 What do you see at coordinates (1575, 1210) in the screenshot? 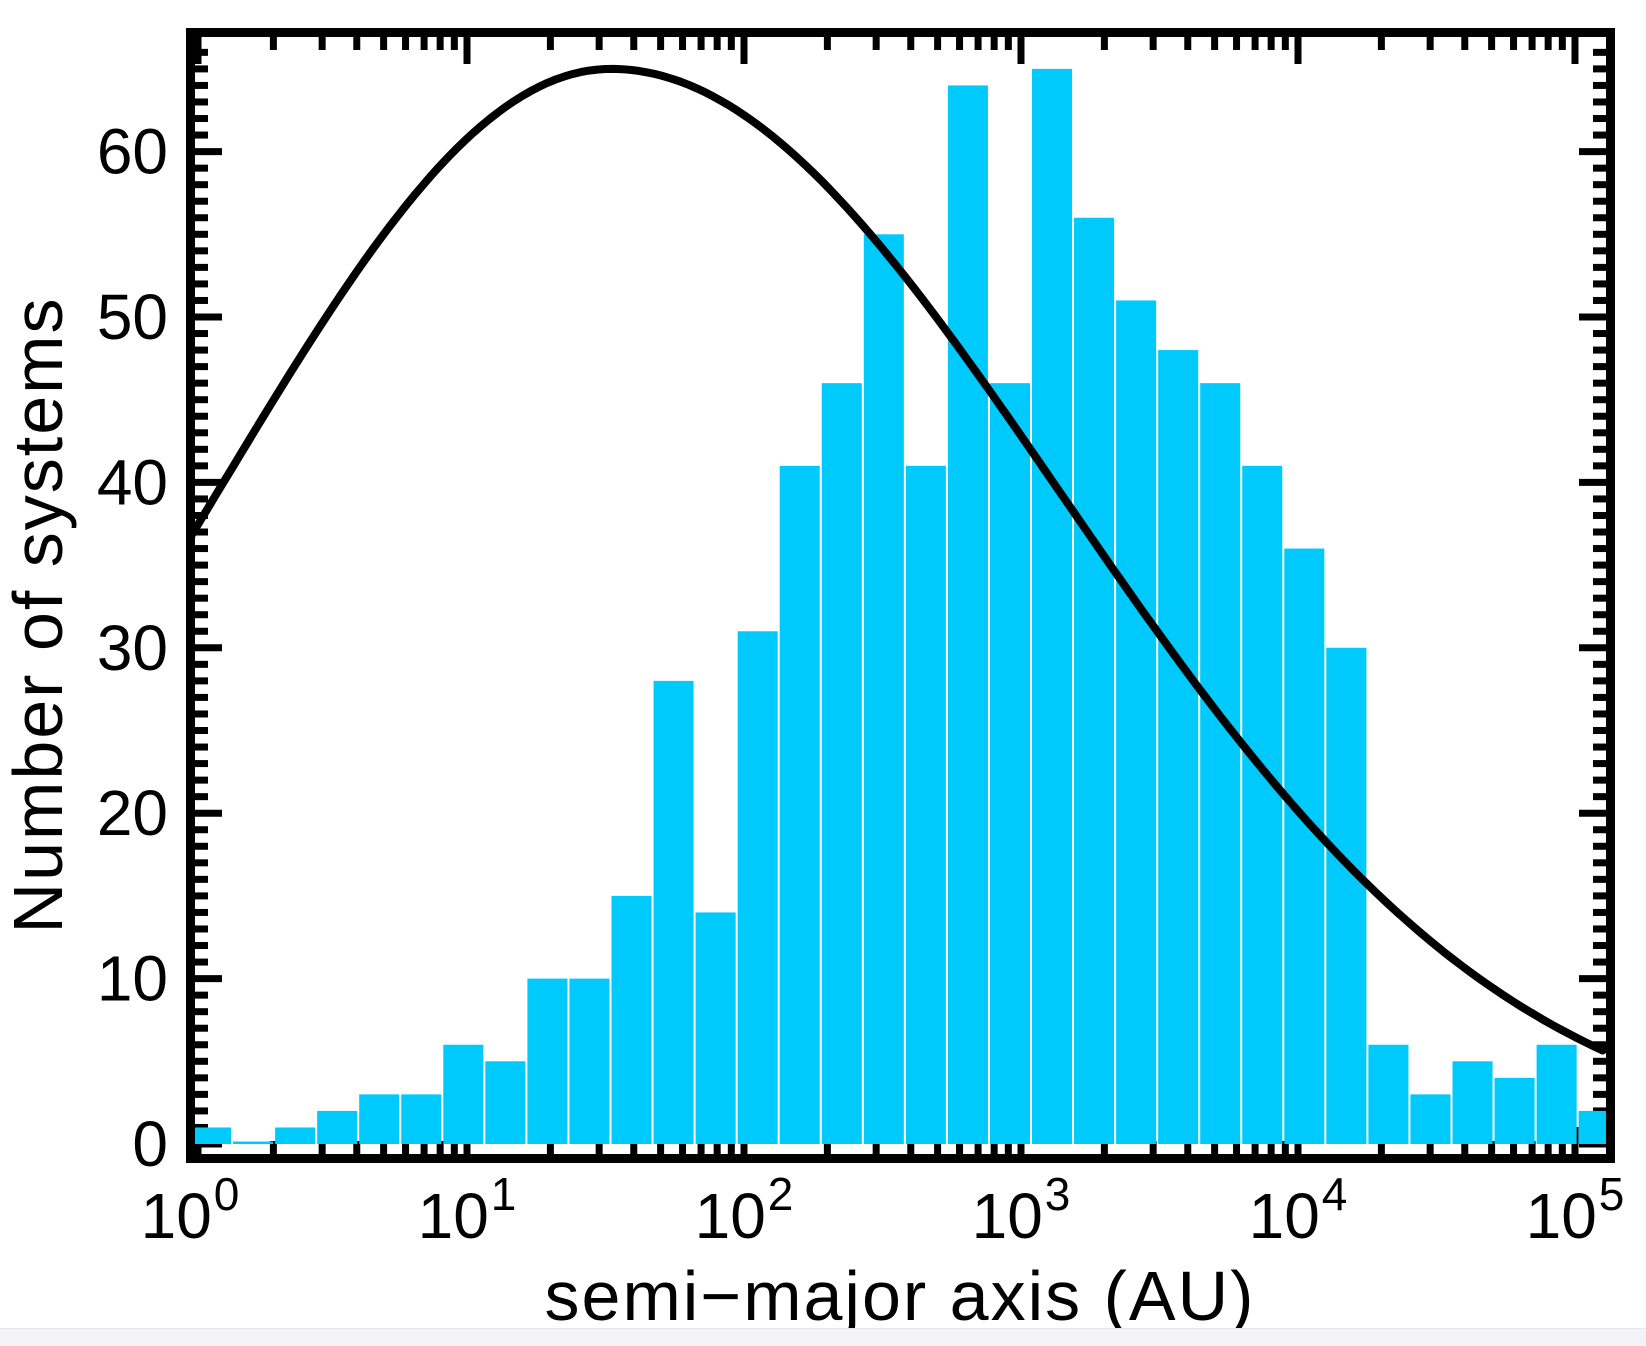
I see `x-tick-label: 10⁵` at bounding box center [1575, 1210].